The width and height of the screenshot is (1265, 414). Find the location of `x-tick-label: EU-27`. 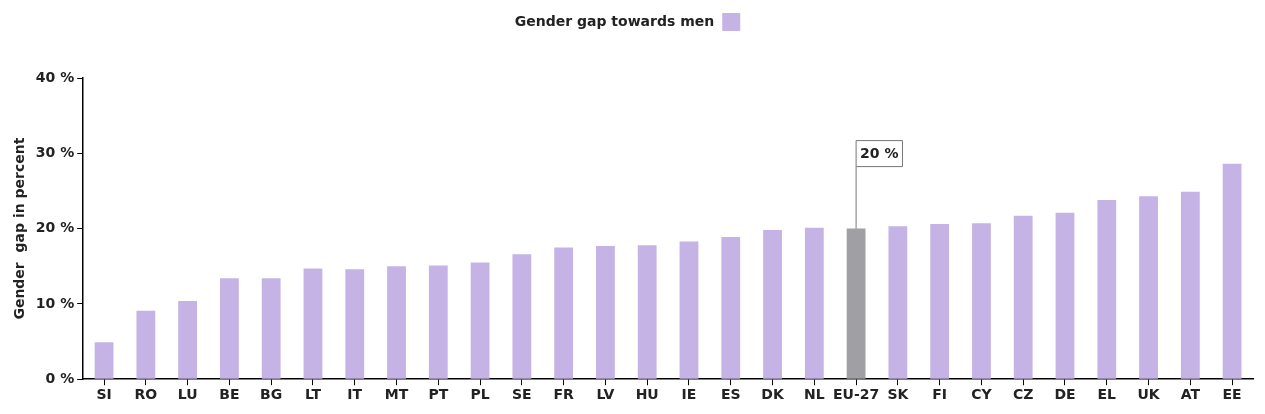

x-tick-label: EU-27 is located at coordinates (856, 394).